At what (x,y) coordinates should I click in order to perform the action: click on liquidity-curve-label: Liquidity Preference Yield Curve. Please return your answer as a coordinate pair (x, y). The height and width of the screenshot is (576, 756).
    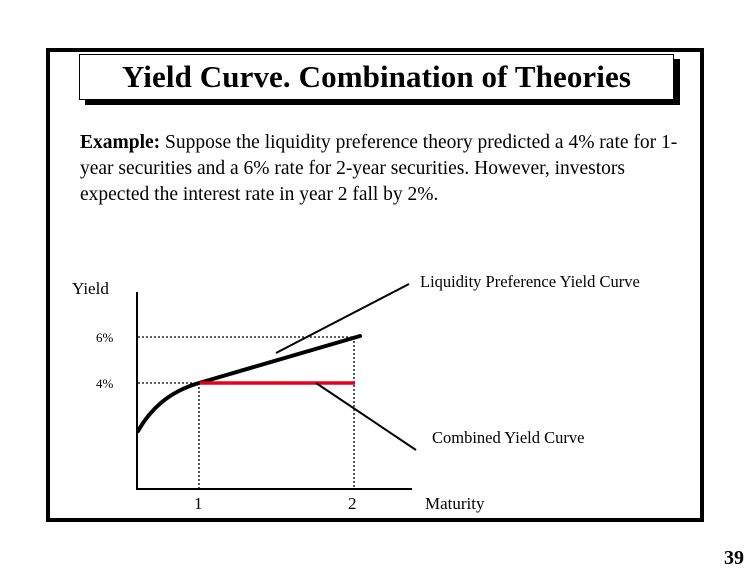
    Looking at the image, I should click on (530, 281).